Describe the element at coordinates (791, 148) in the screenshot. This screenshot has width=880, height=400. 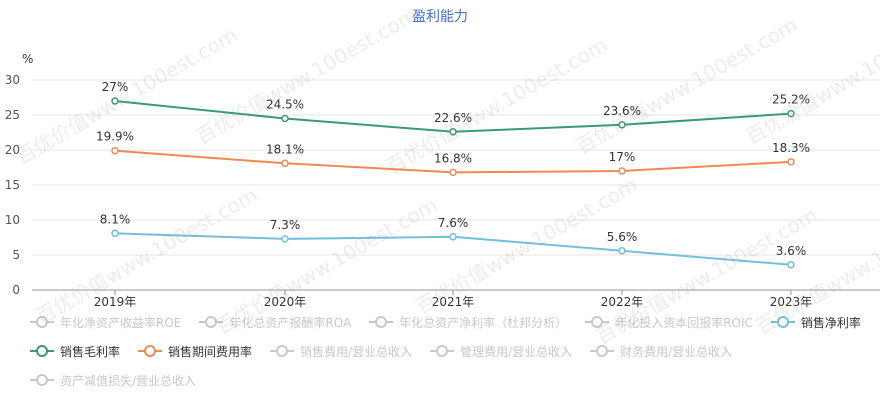
I see `data-label: 18.3%` at that location.